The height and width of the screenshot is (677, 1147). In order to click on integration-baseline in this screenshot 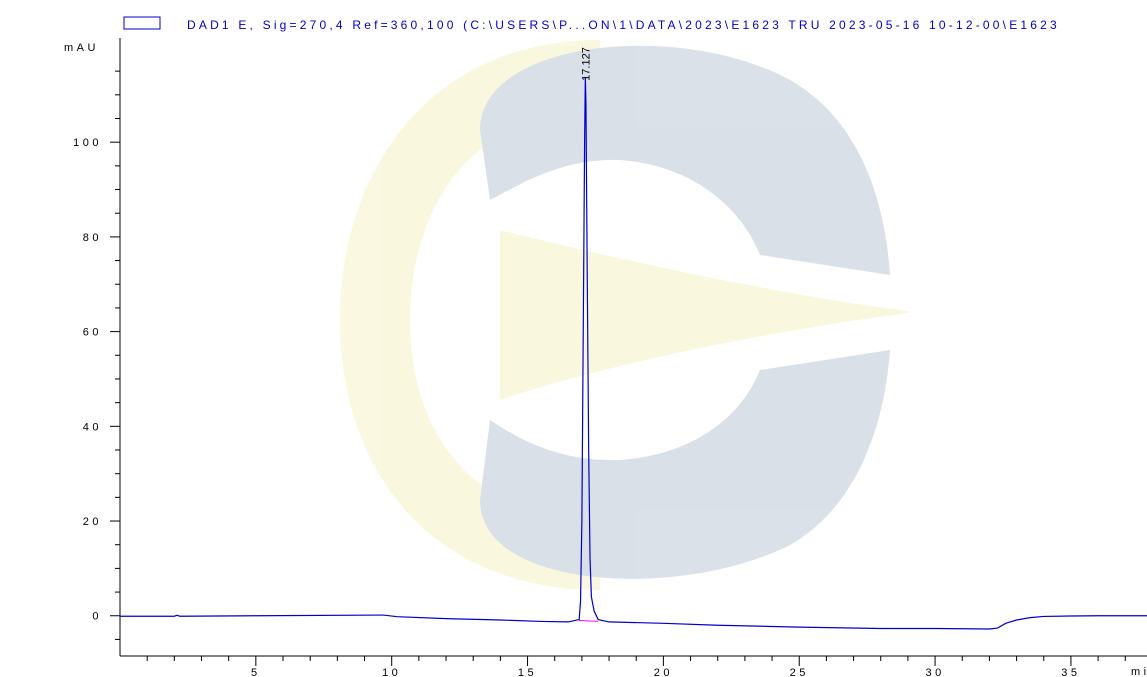, I will do `click(589, 620)`.